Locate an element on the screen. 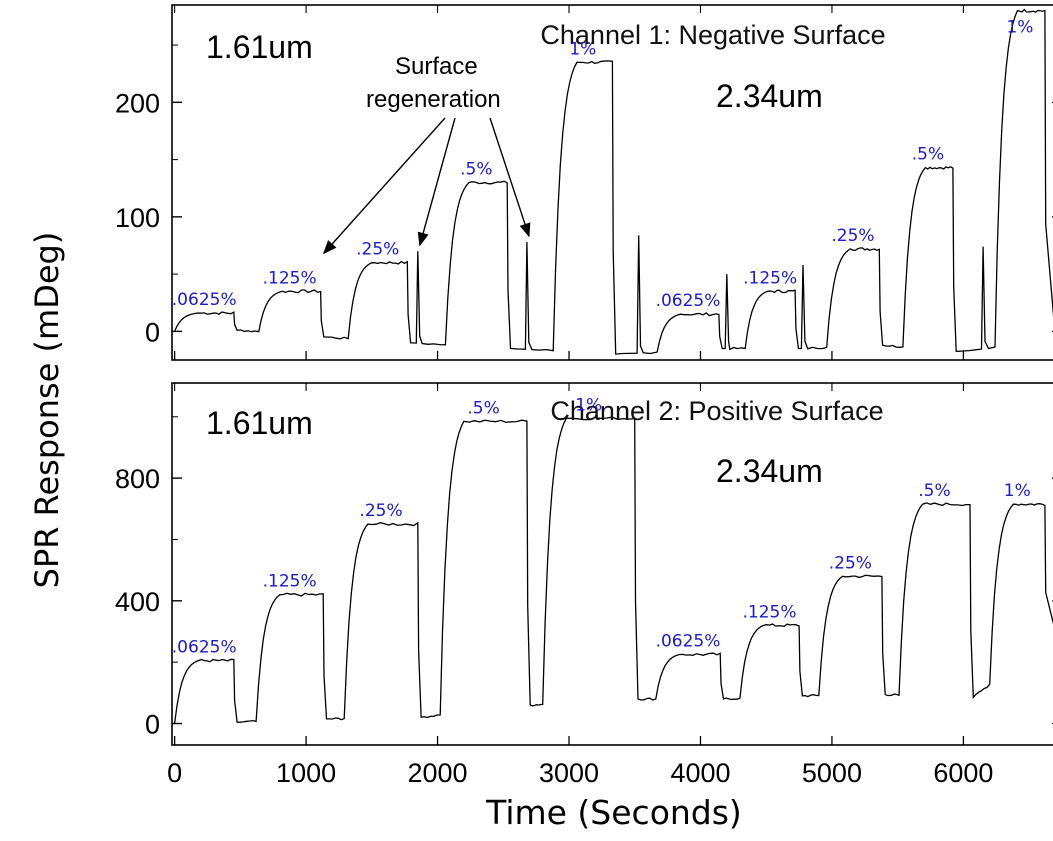 This screenshot has width=1053, height=841. x-tick-label: 5000 is located at coordinates (832, 773).